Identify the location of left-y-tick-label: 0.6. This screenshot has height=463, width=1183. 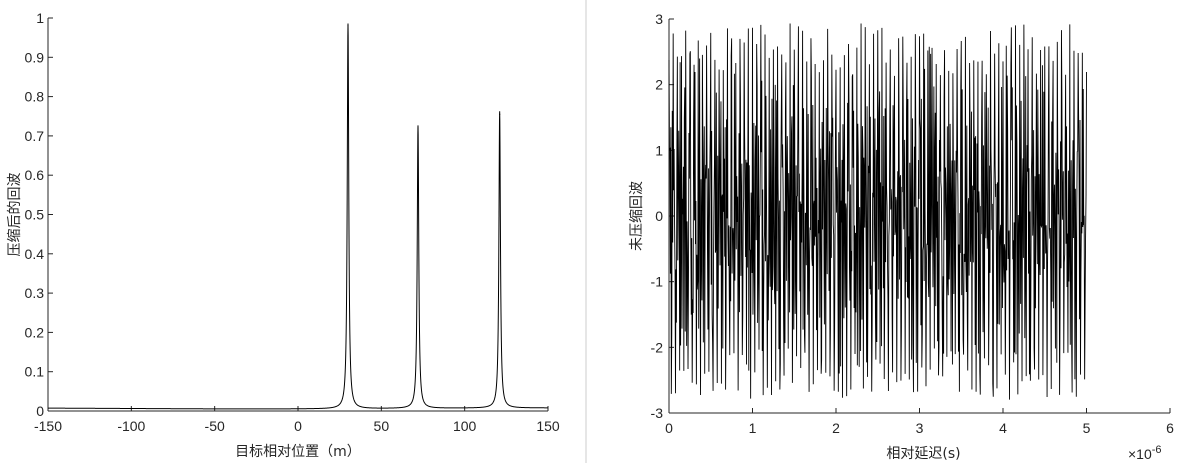
(35, 175).